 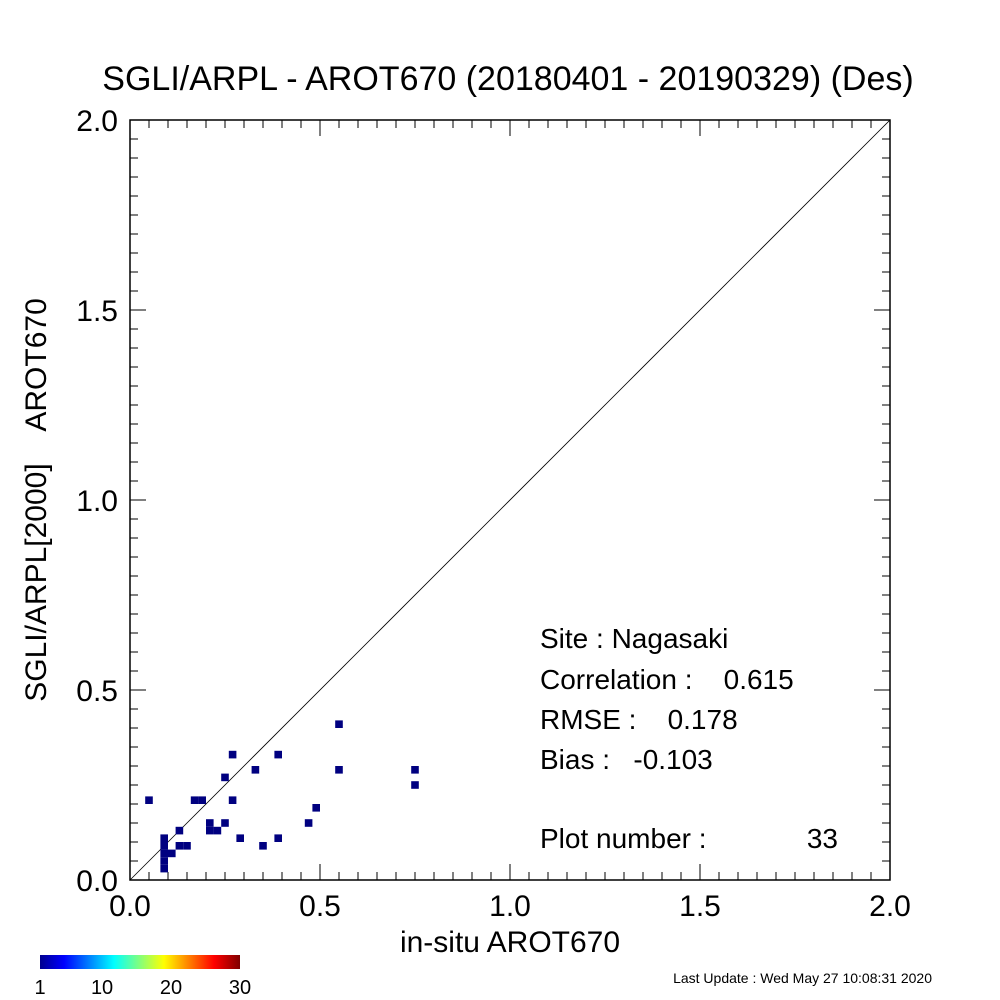 What do you see at coordinates (282, 796) in the screenshot?
I see `data-points` at bounding box center [282, 796].